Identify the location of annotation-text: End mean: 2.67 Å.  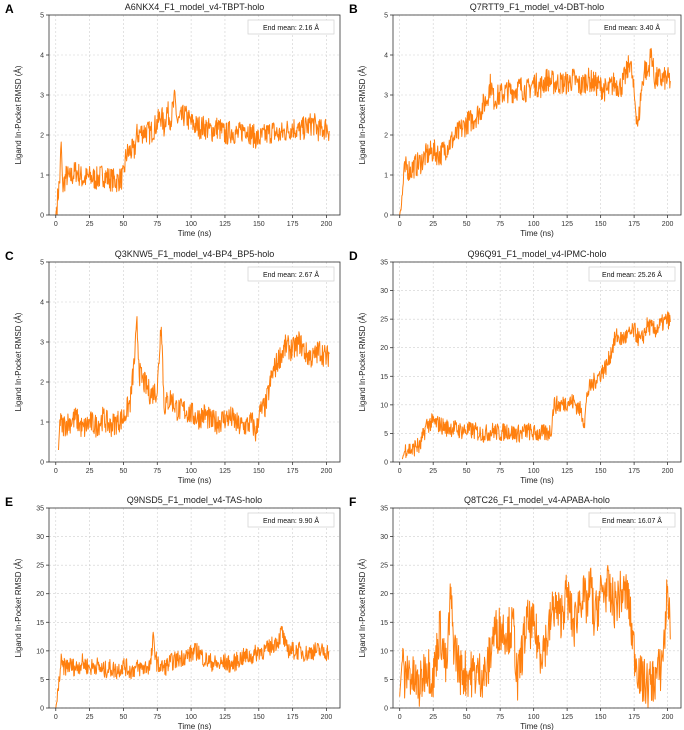
(291, 274).